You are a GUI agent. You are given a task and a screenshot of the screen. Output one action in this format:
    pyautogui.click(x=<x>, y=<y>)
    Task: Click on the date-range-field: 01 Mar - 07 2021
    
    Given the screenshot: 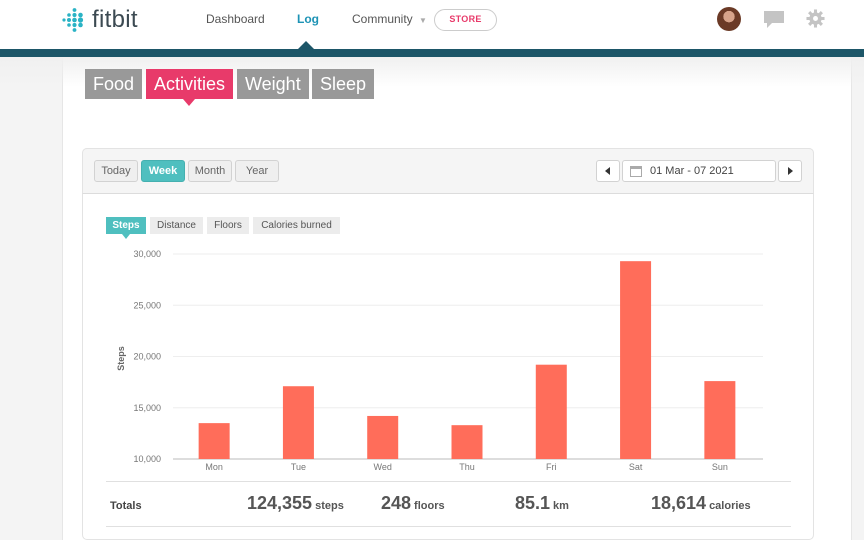 What is the action you would take?
    pyautogui.click(x=699, y=171)
    